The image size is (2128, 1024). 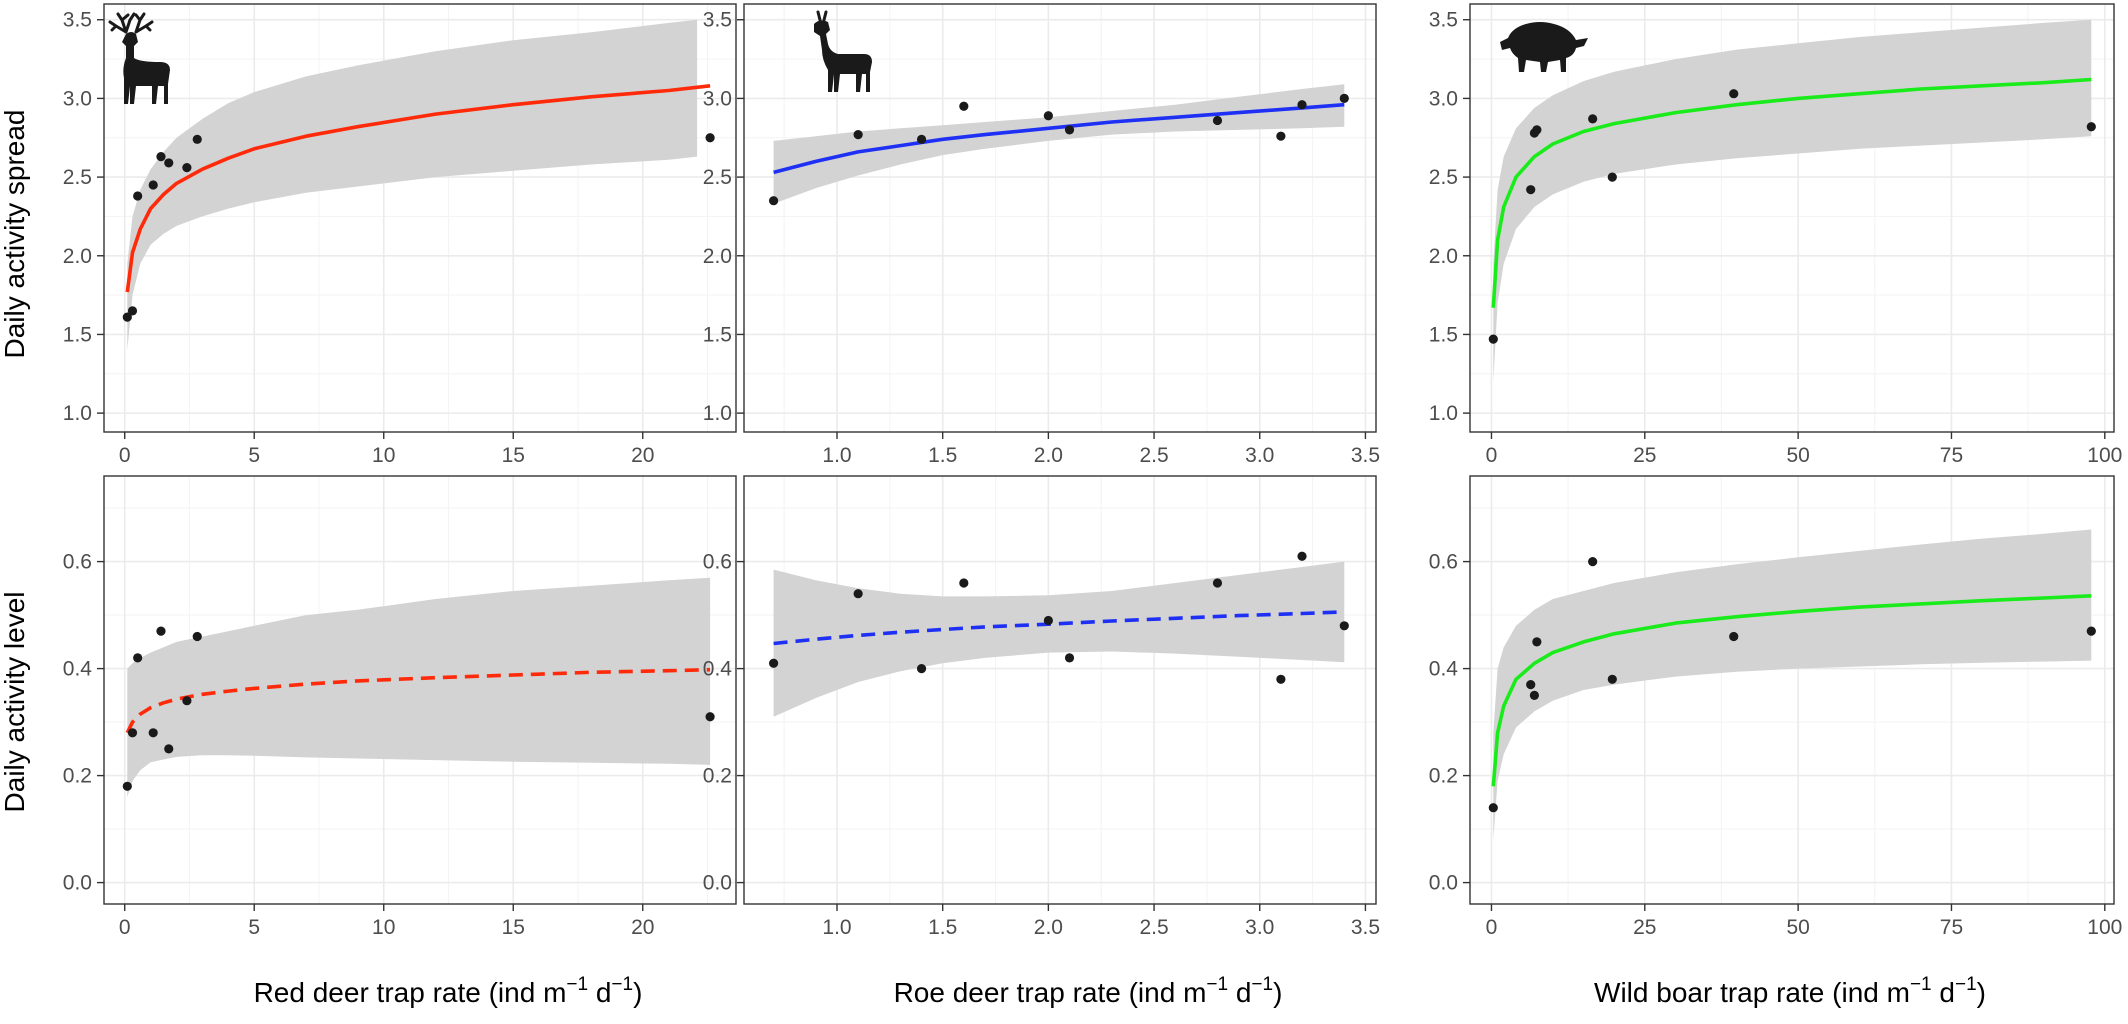 What do you see at coordinates (717, 98) in the screenshot?
I see `y-tick-label: 3.0` at bounding box center [717, 98].